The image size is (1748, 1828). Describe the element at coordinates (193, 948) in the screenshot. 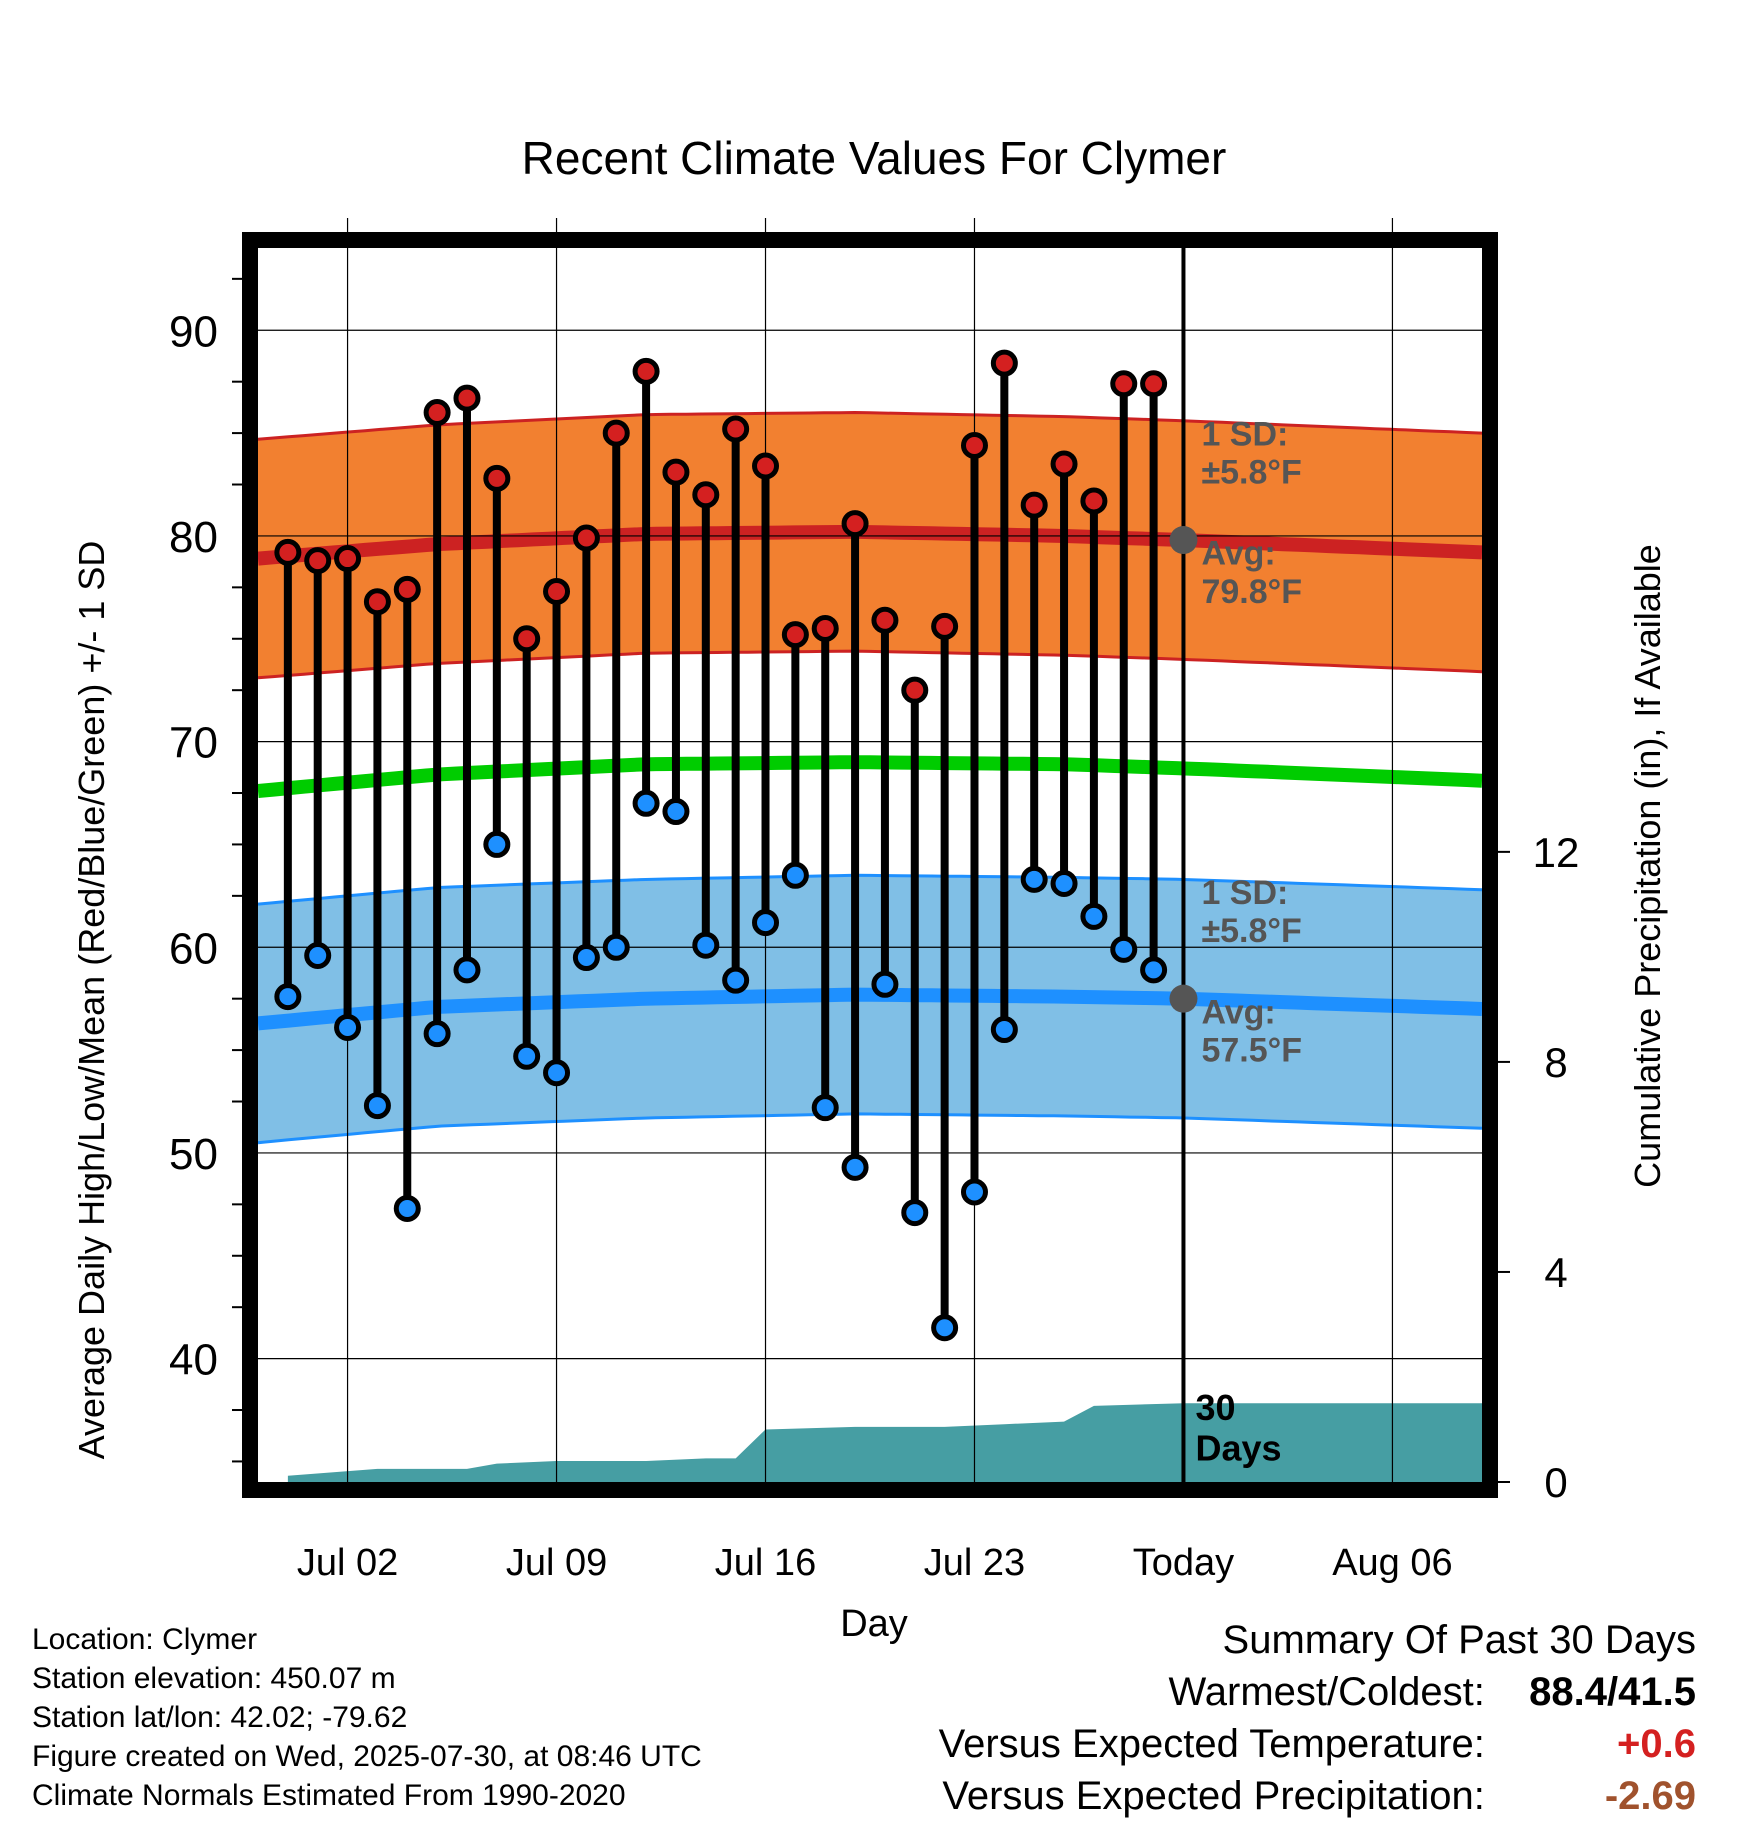

I see `y-tick-label: 60` at that location.